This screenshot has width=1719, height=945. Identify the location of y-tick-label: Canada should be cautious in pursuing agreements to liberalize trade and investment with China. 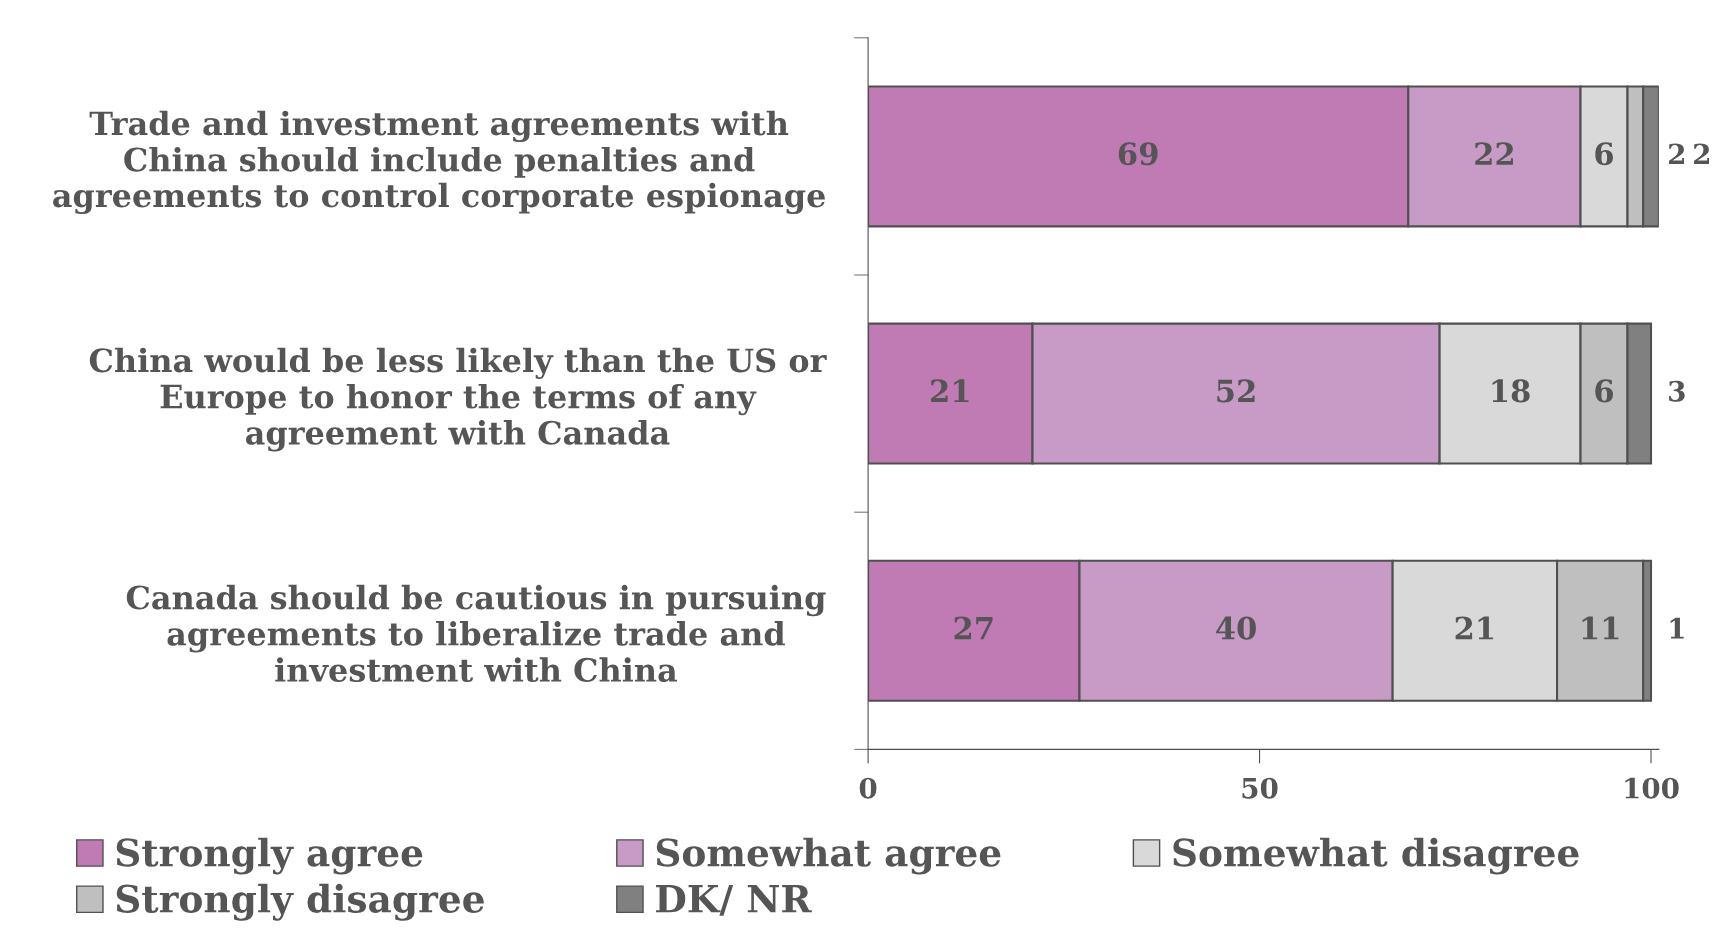
(476, 633).